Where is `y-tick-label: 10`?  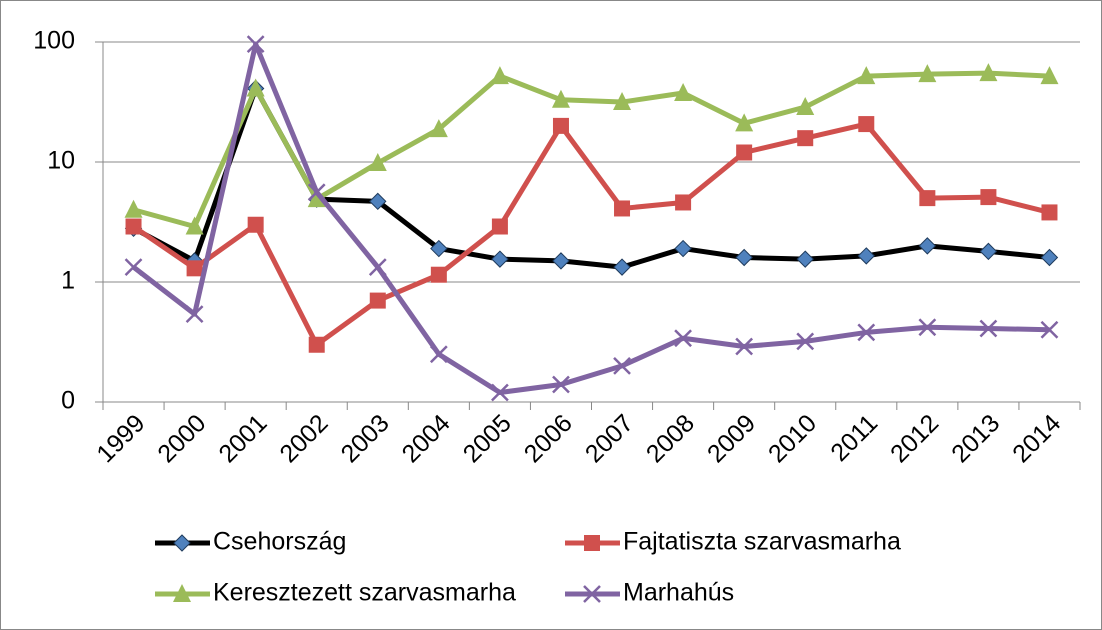 y-tick-label: 10 is located at coordinates (61, 161).